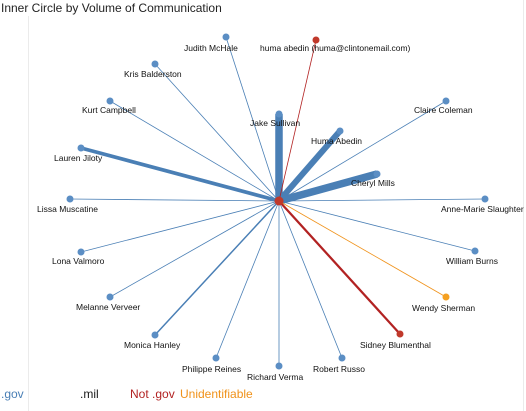 The height and width of the screenshot is (411, 526). Describe the element at coordinates (70, 199) in the screenshot. I see `node-lissa-muscatine` at that location.